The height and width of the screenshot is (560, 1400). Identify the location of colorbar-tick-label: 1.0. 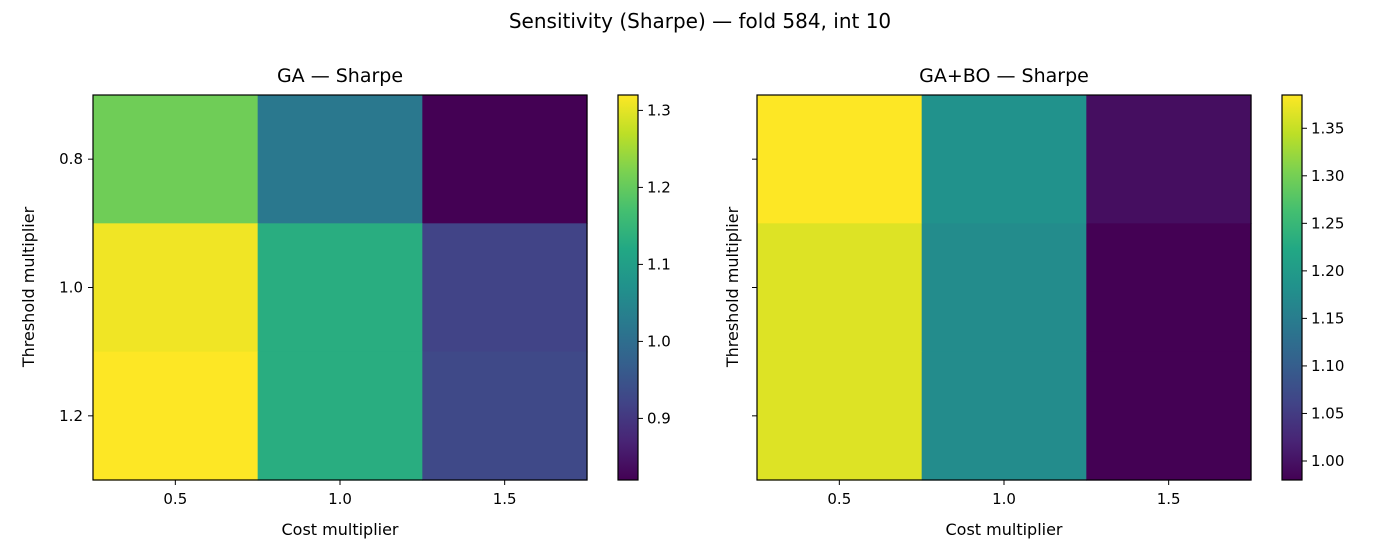
(659, 341).